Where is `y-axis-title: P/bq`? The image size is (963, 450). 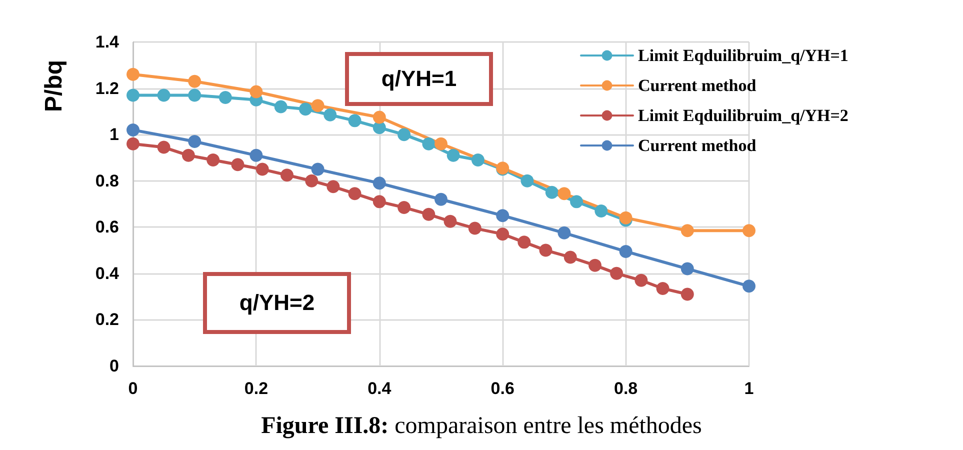
y-axis-title: P/bq is located at coordinates (54, 86).